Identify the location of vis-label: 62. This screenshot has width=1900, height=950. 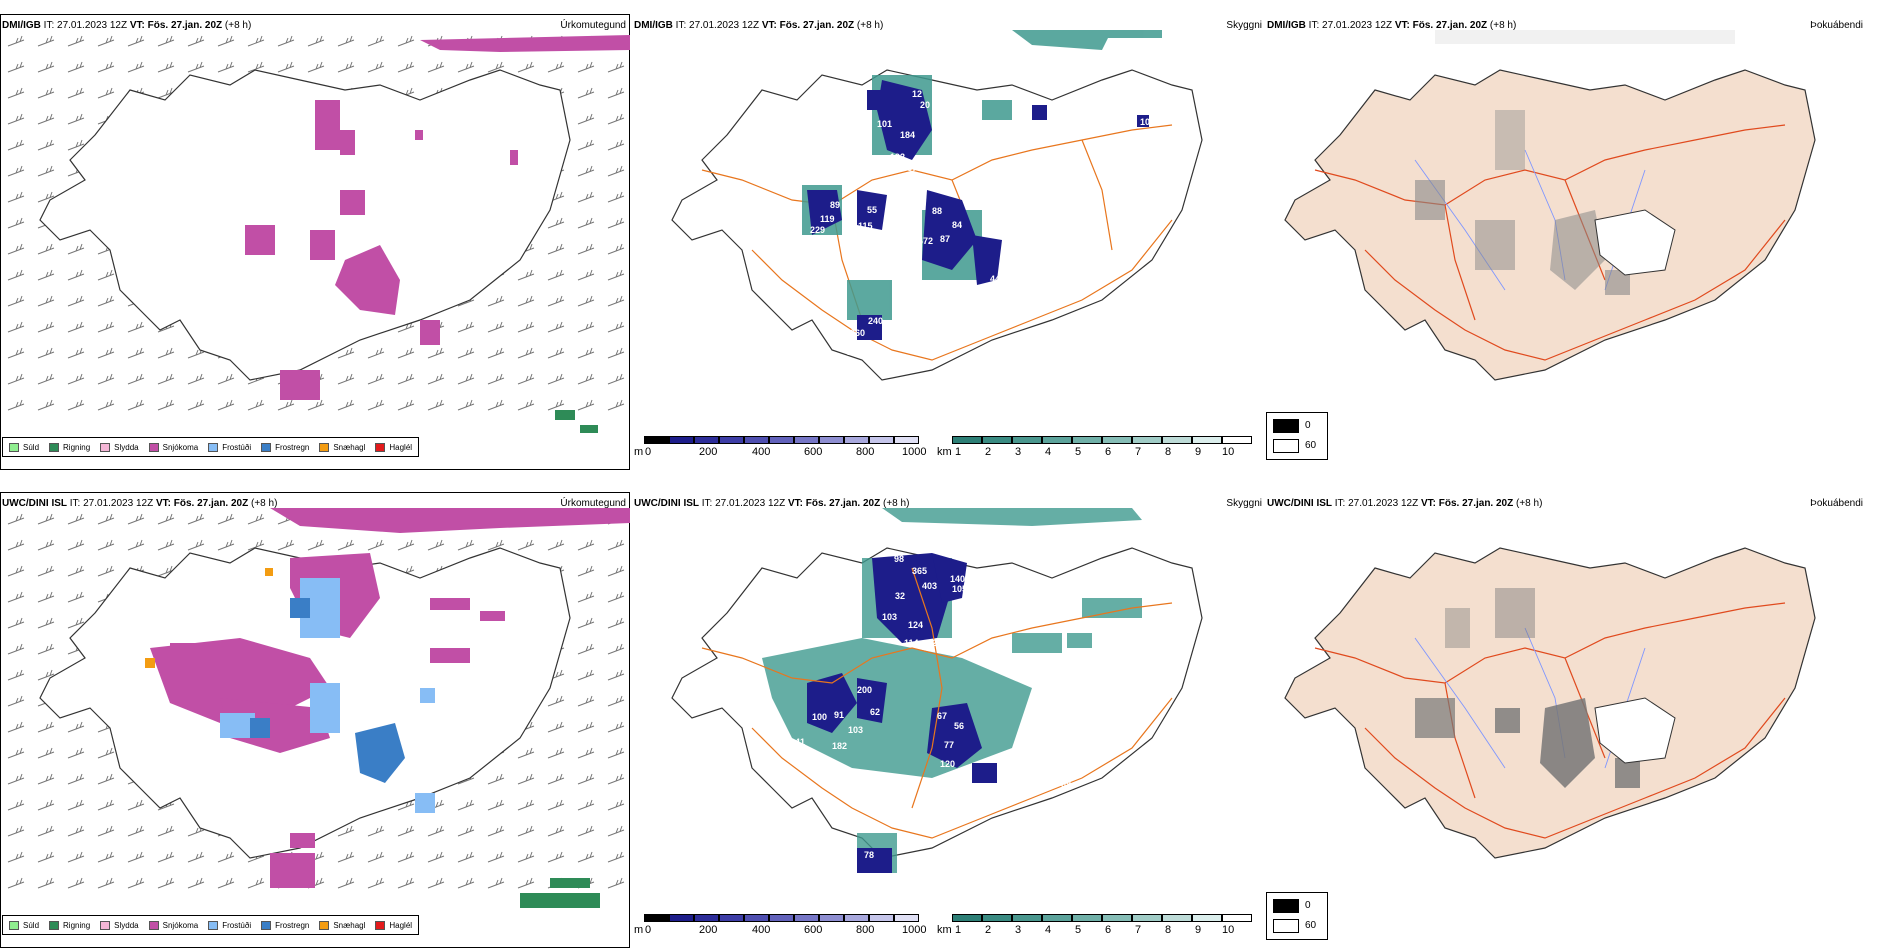
(875, 712).